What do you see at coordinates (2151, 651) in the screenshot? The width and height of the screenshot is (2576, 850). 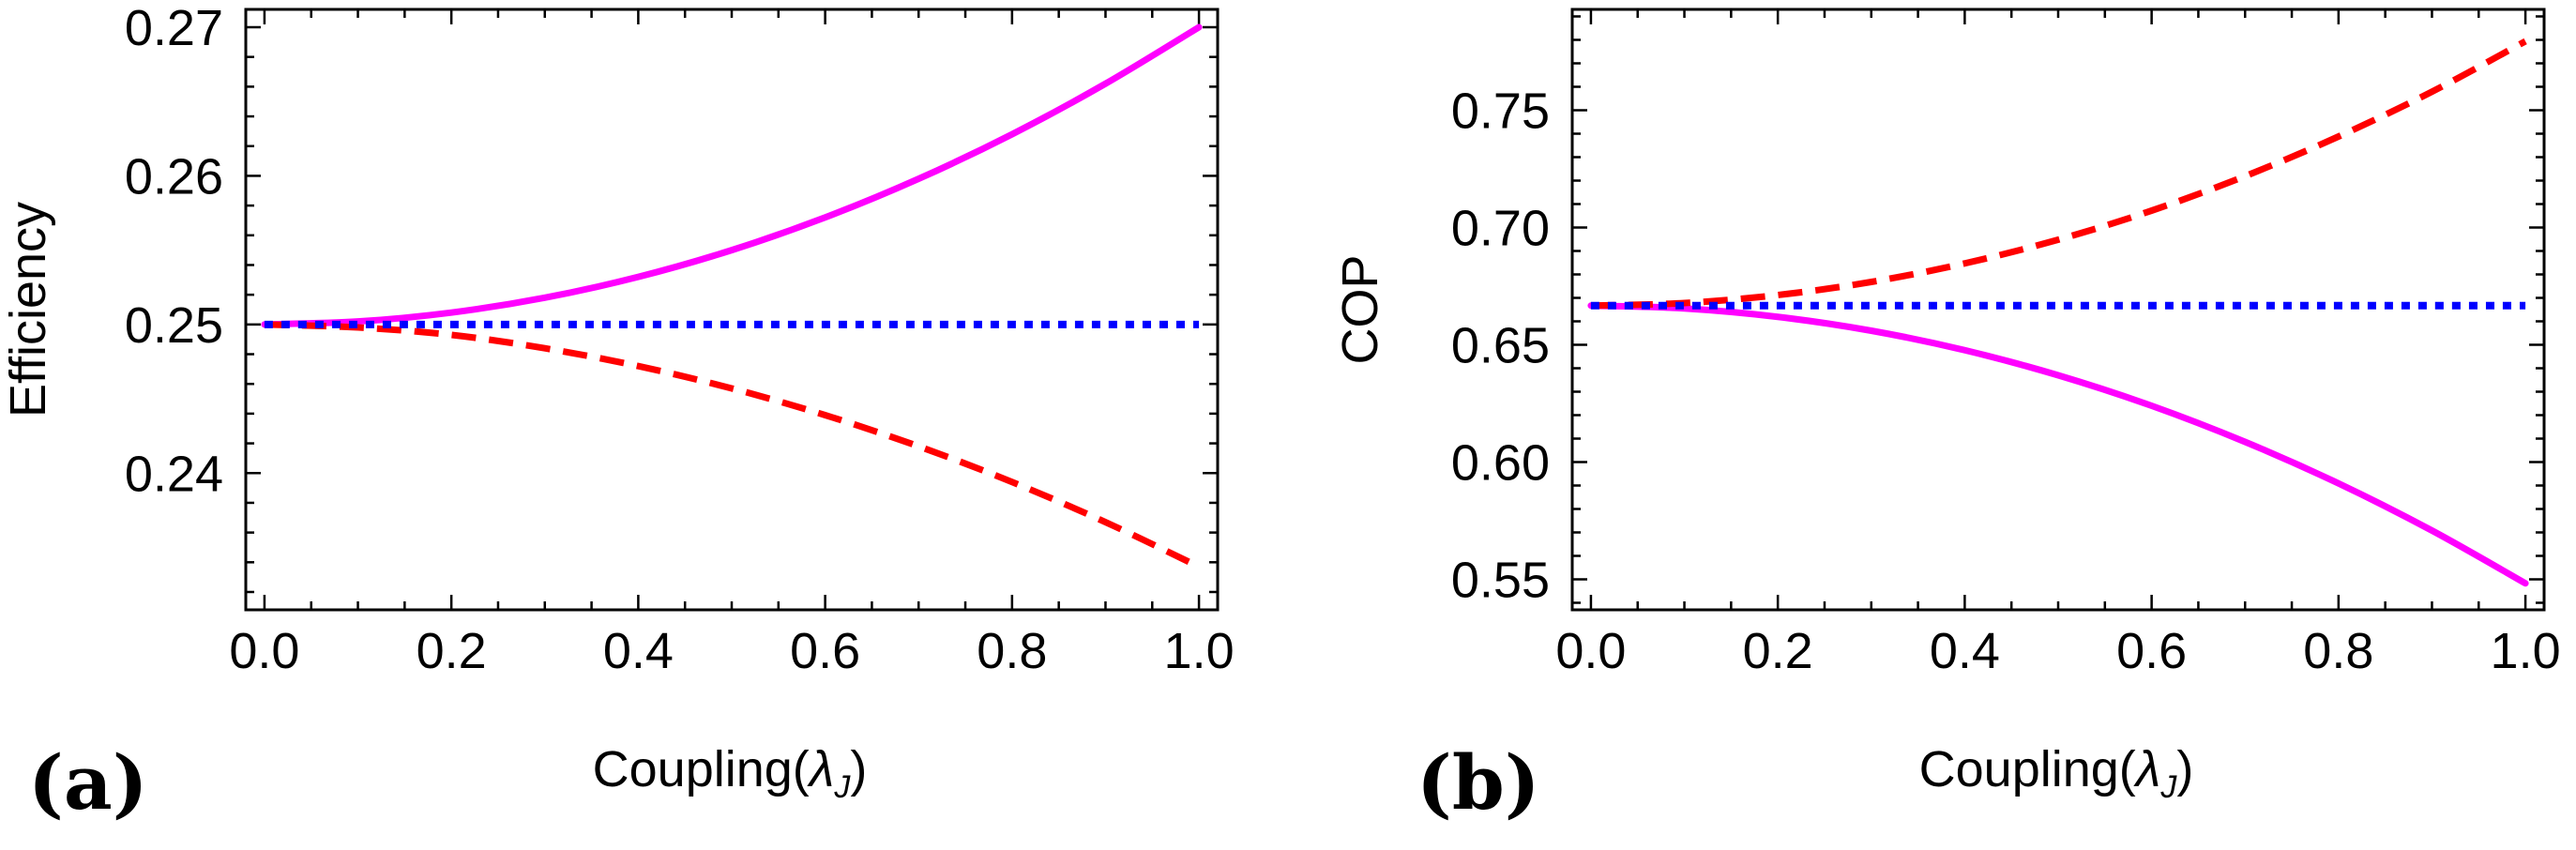 I see `panel-b-x-tick-label: 0.6` at bounding box center [2151, 651].